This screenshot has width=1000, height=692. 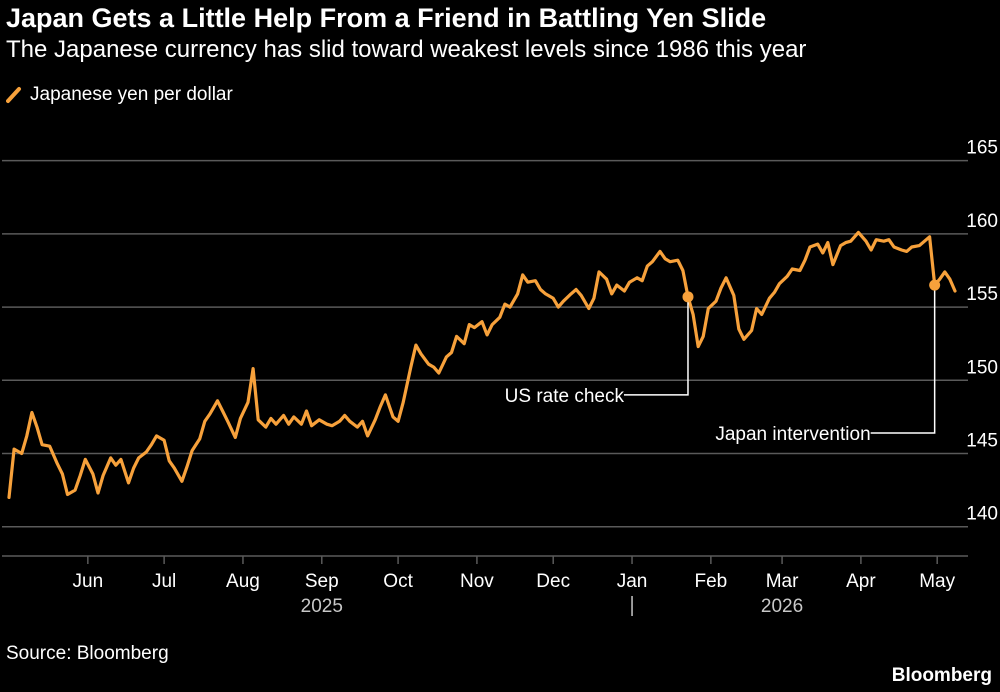 What do you see at coordinates (243, 581) in the screenshot?
I see `x-tick-label: Aug` at bounding box center [243, 581].